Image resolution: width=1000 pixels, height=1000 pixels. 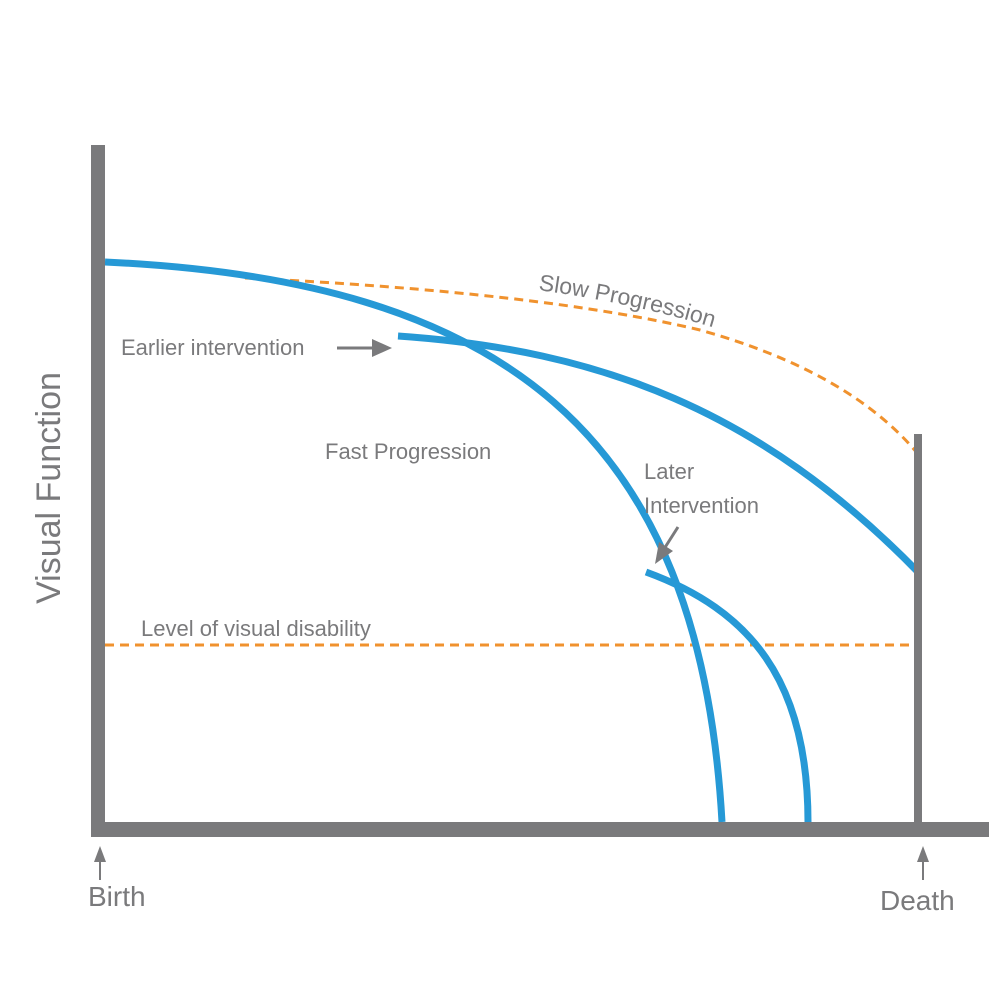 I want to click on y-axis-title: Visual Function, so click(x=49, y=488).